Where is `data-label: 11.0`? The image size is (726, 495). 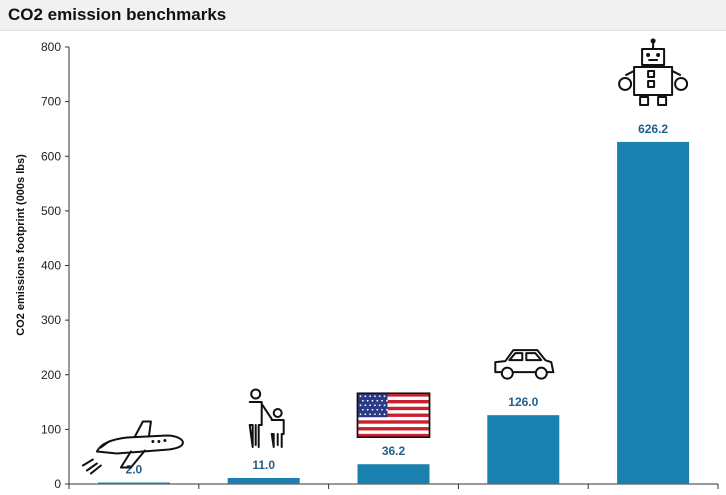
data-label: 11.0 is located at coordinates (263, 465).